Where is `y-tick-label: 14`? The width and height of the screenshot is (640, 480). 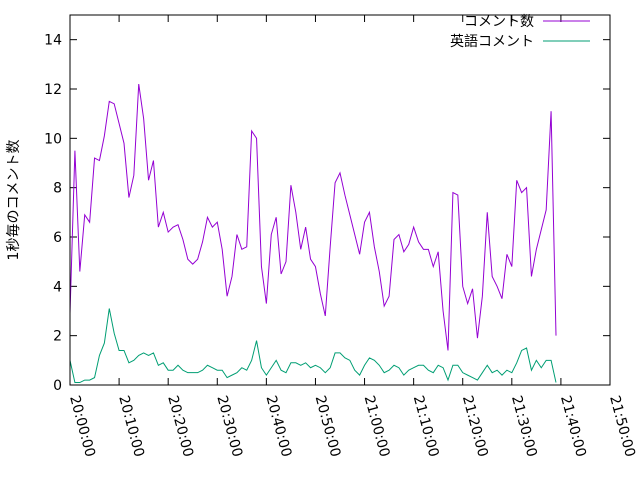 y-tick-label: 14 is located at coordinates (53, 41).